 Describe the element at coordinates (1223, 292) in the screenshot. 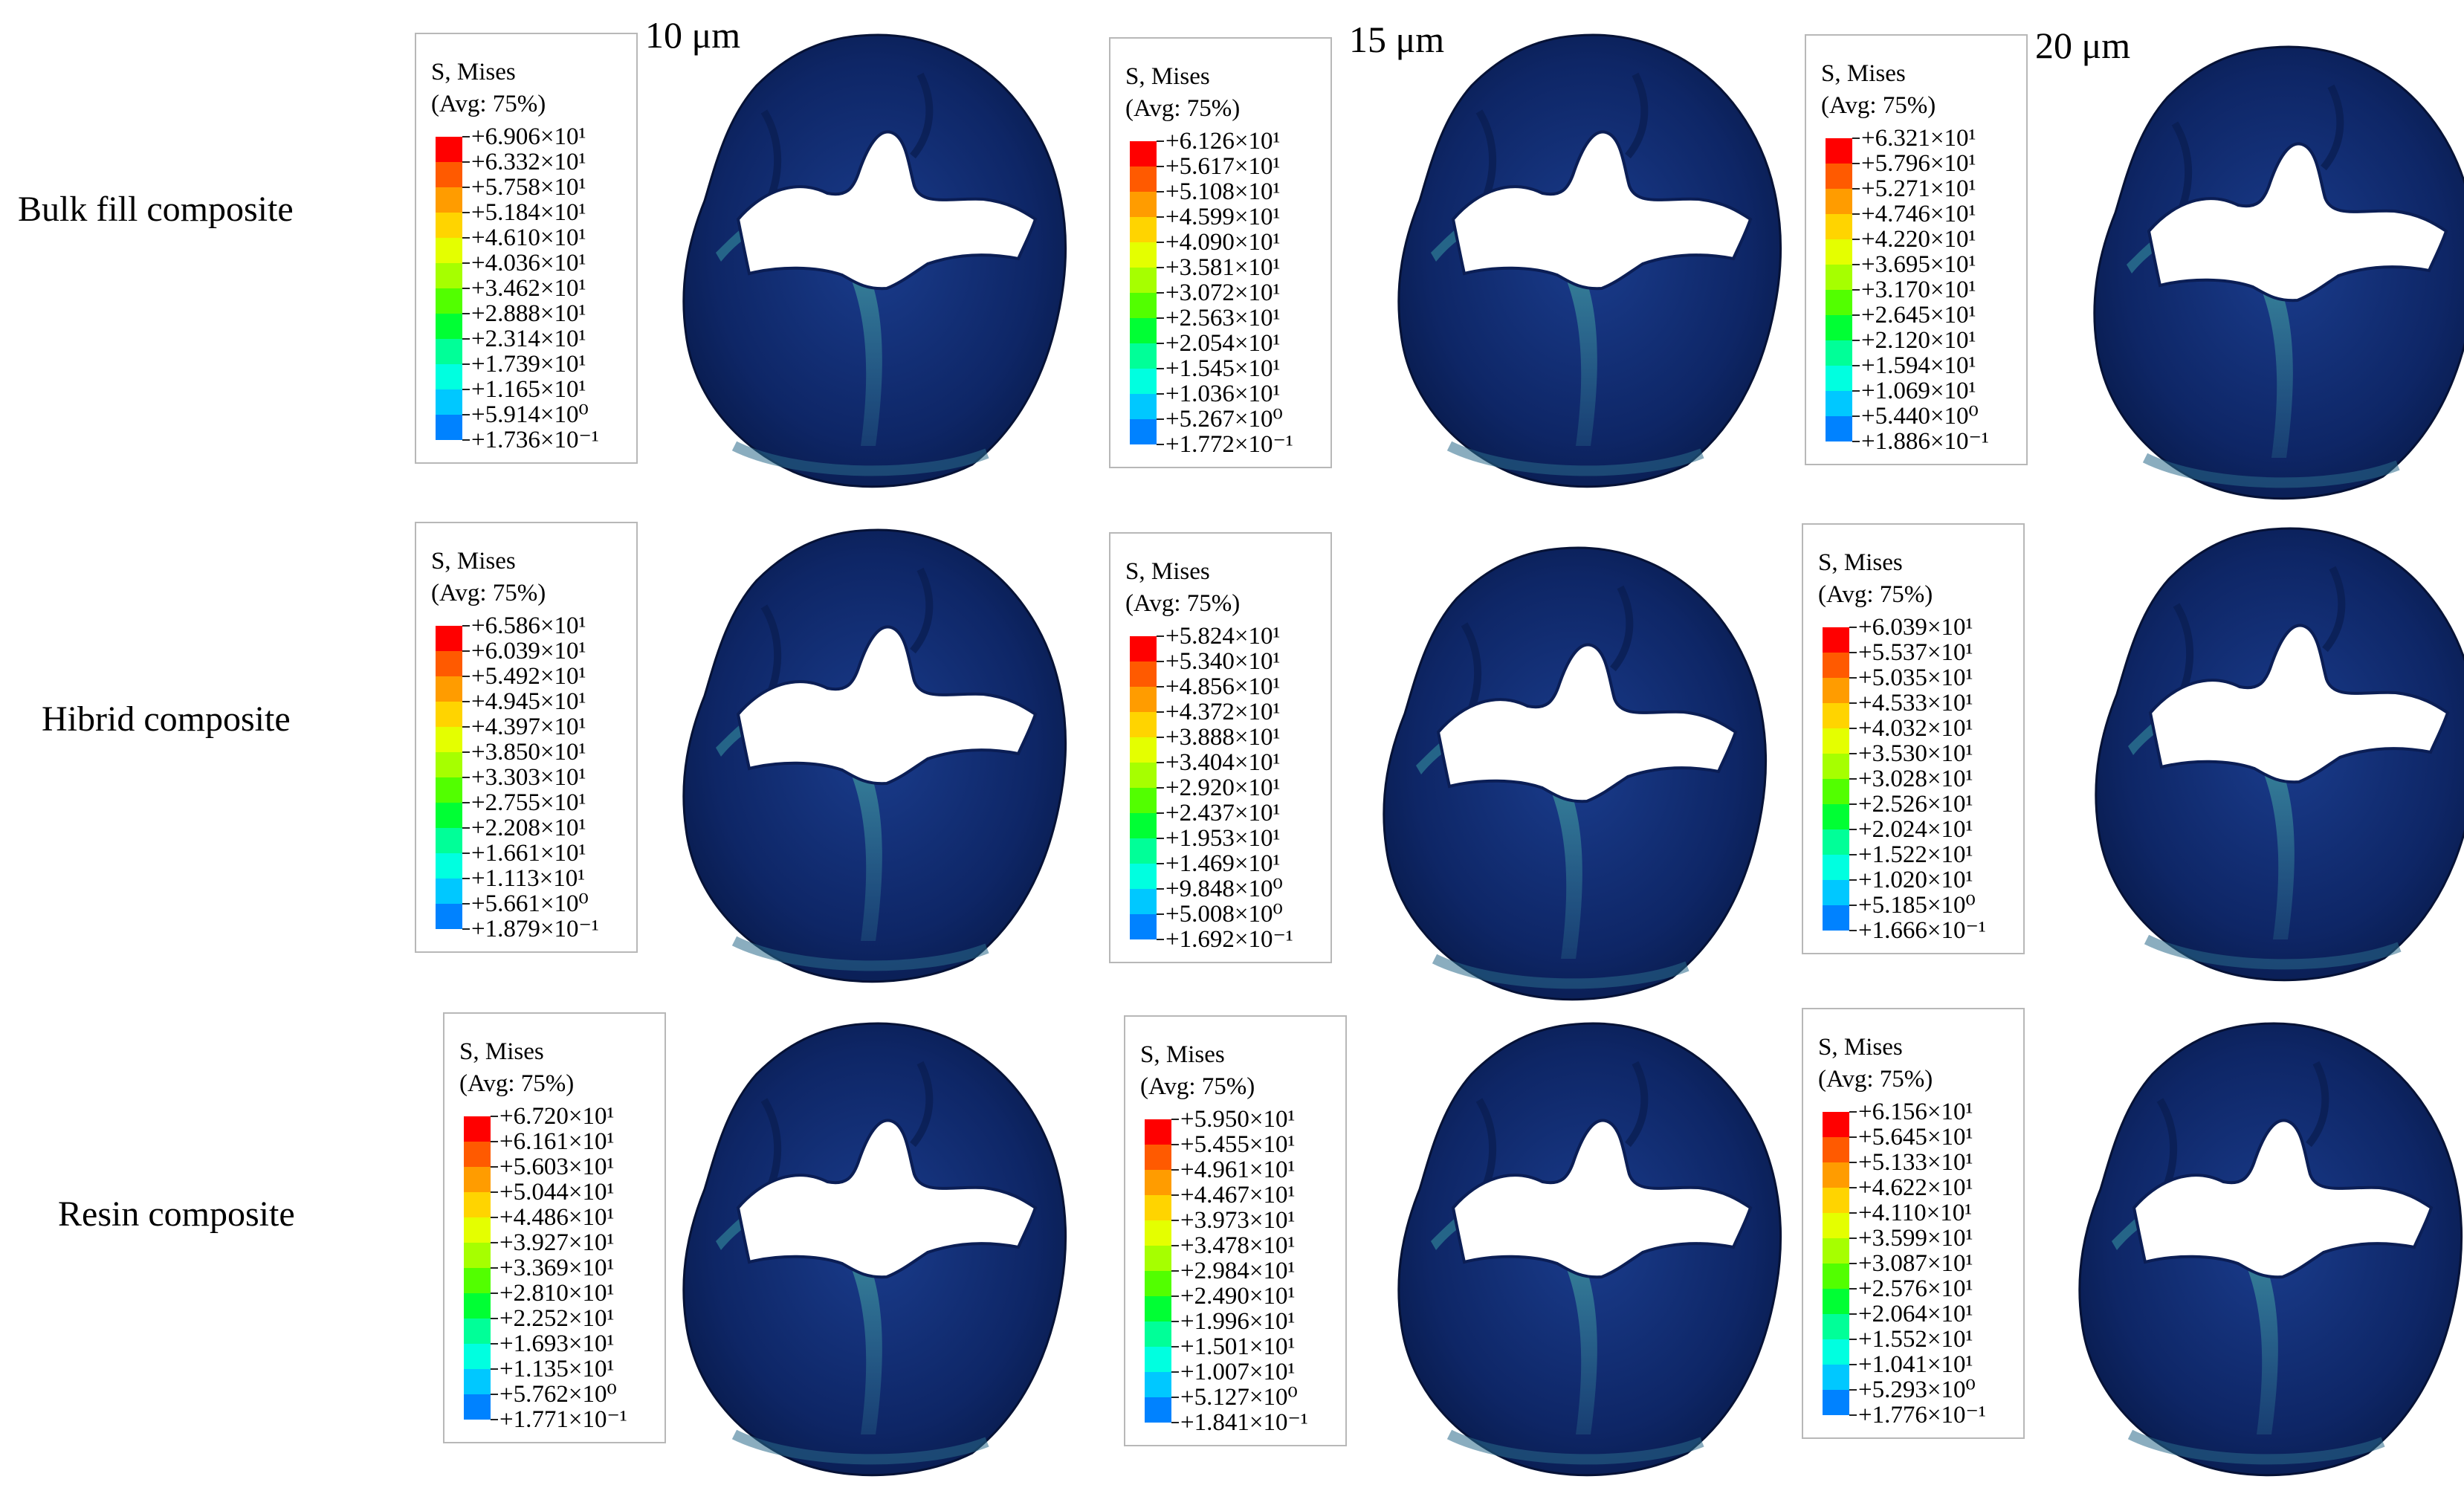

I see `contour-value-label: +3.072×10¹` at that location.